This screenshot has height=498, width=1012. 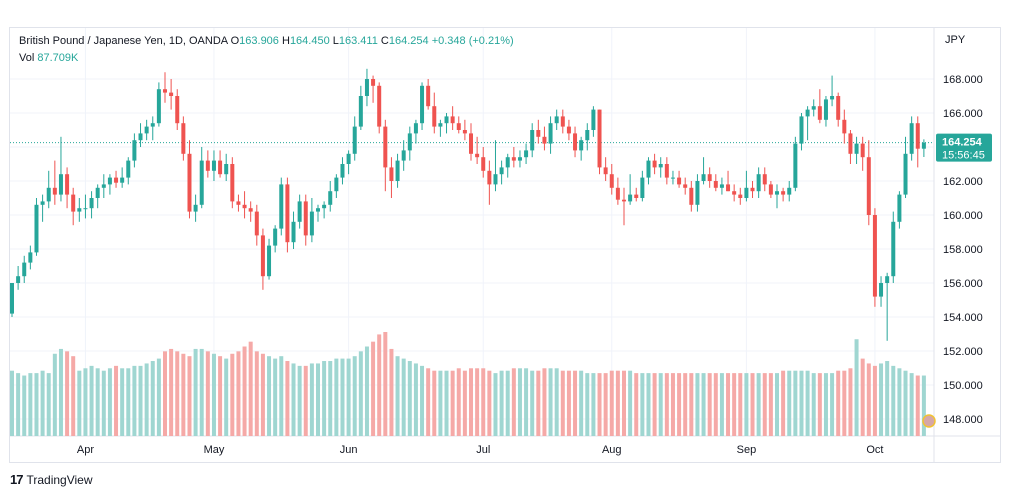 What do you see at coordinates (51, 479) in the screenshot?
I see `footer-branding: 17 TradingView` at bounding box center [51, 479].